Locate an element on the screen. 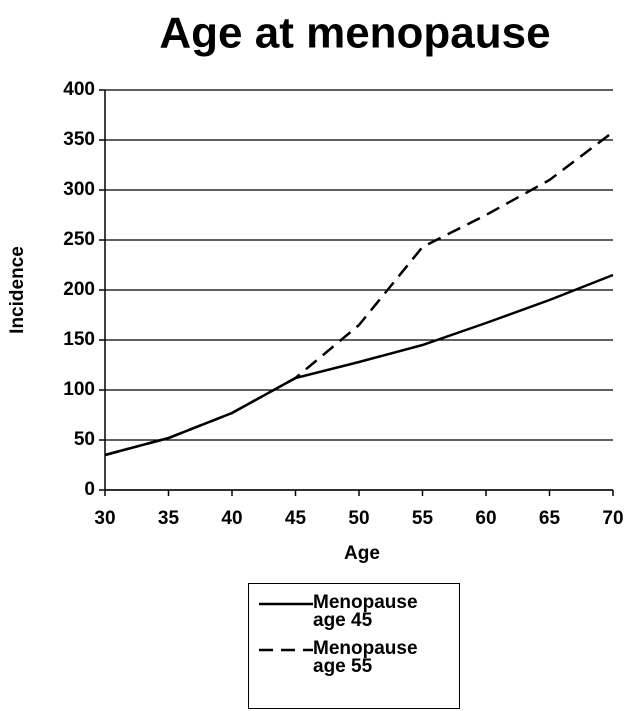 Image resolution: width=629 pixels, height=711 pixels. x-tick-label: 30 is located at coordinates (104, 518).